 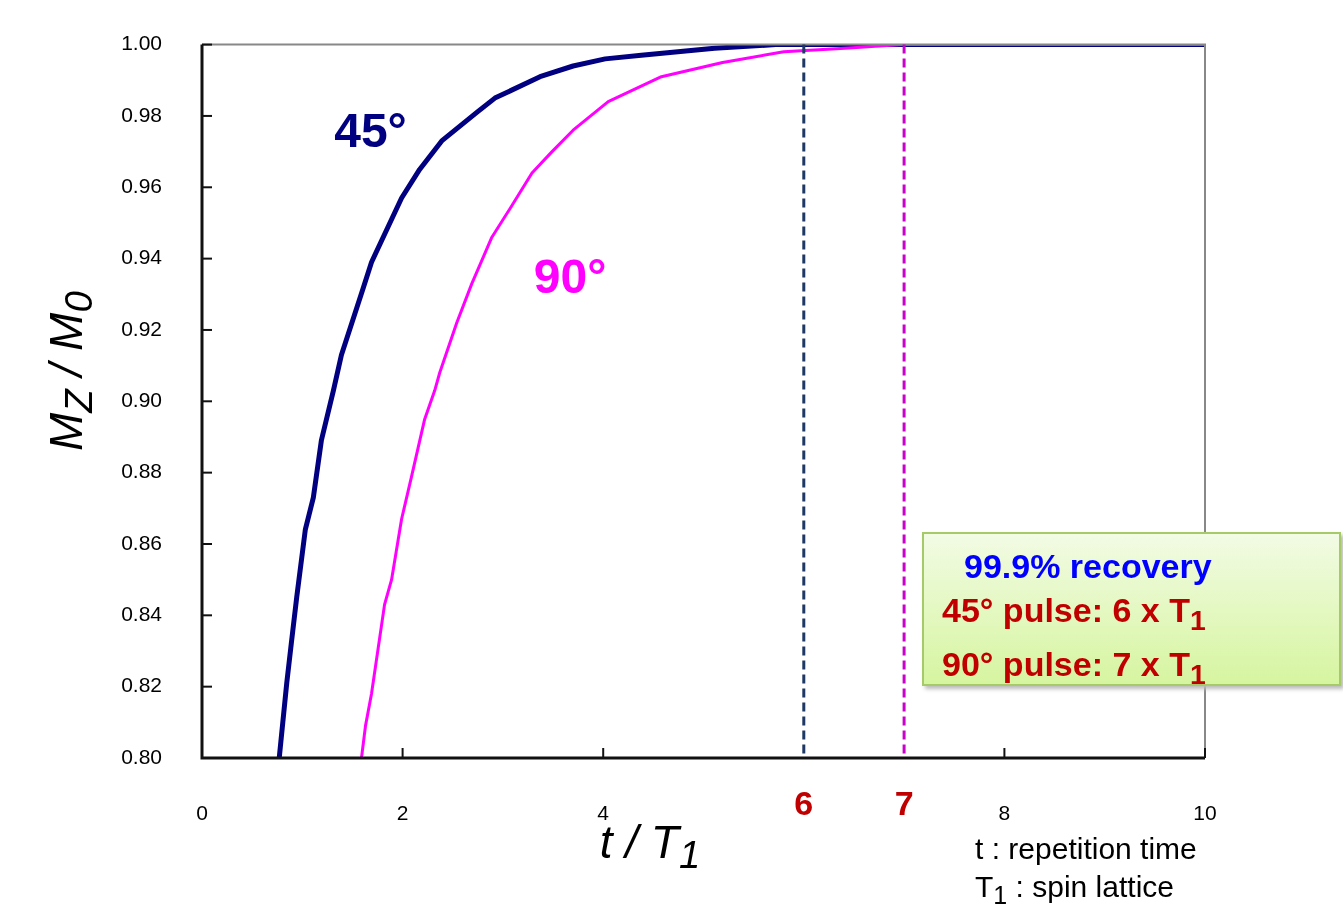 I want to click on y-tick-label: 0.94, so click(x=142, y=257).